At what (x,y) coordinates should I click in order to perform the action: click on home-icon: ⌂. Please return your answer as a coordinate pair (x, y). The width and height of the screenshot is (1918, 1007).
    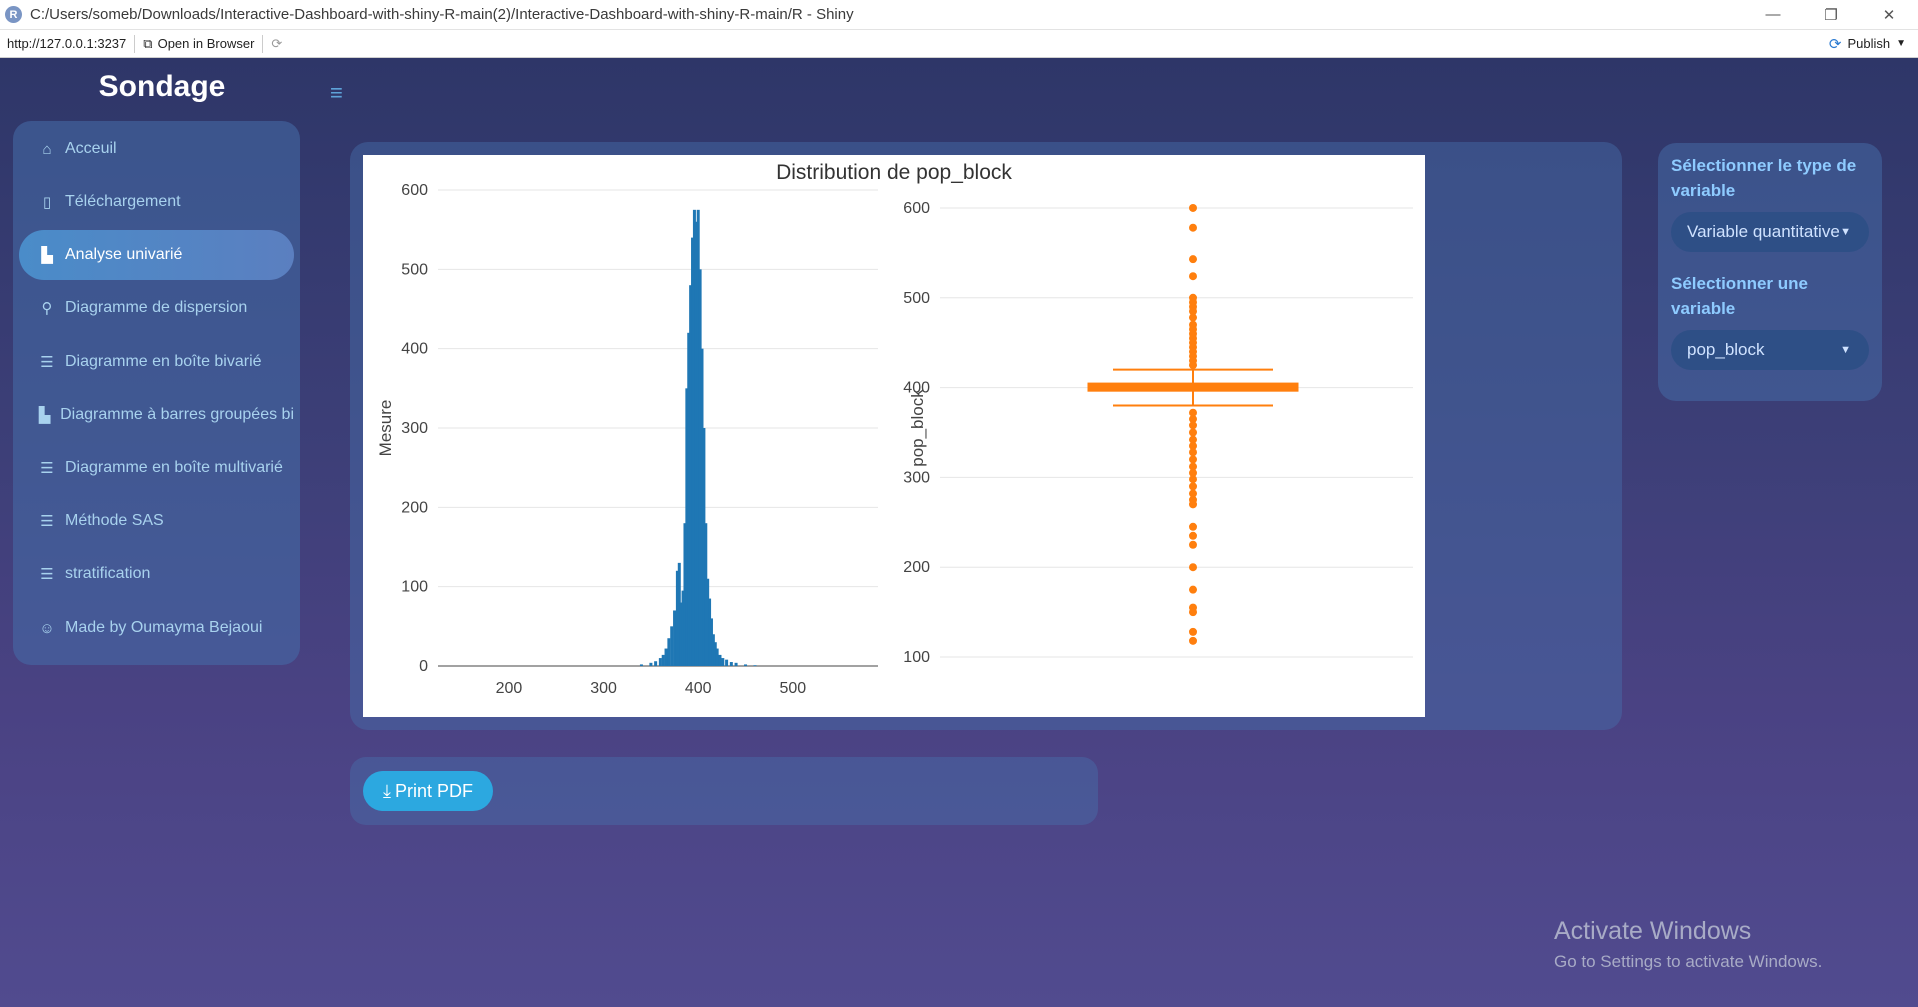
    Looking at the image, I should click on (47, 149).